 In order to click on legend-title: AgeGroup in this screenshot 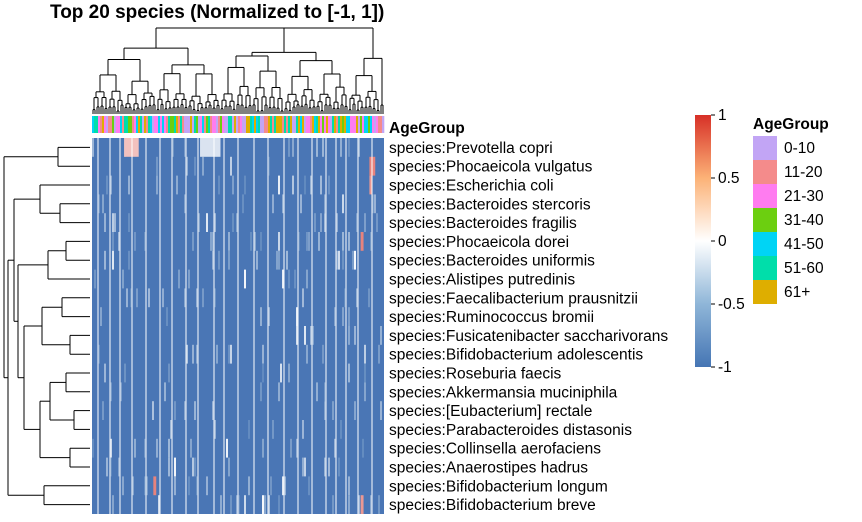, I will do `click(791, 124)`.